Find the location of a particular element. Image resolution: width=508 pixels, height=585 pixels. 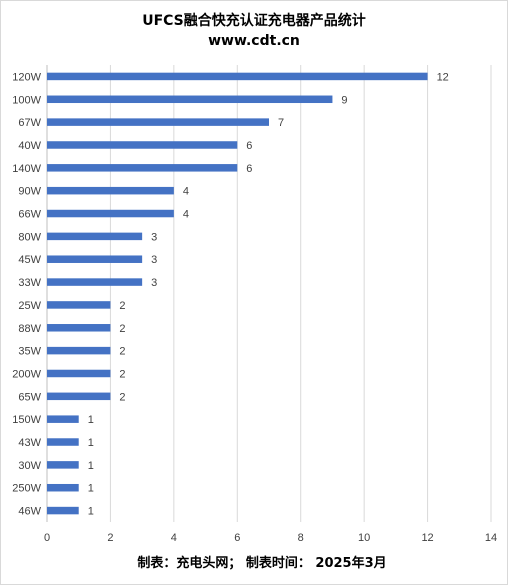

category-label: 90W is located at coordinates (29, 192).